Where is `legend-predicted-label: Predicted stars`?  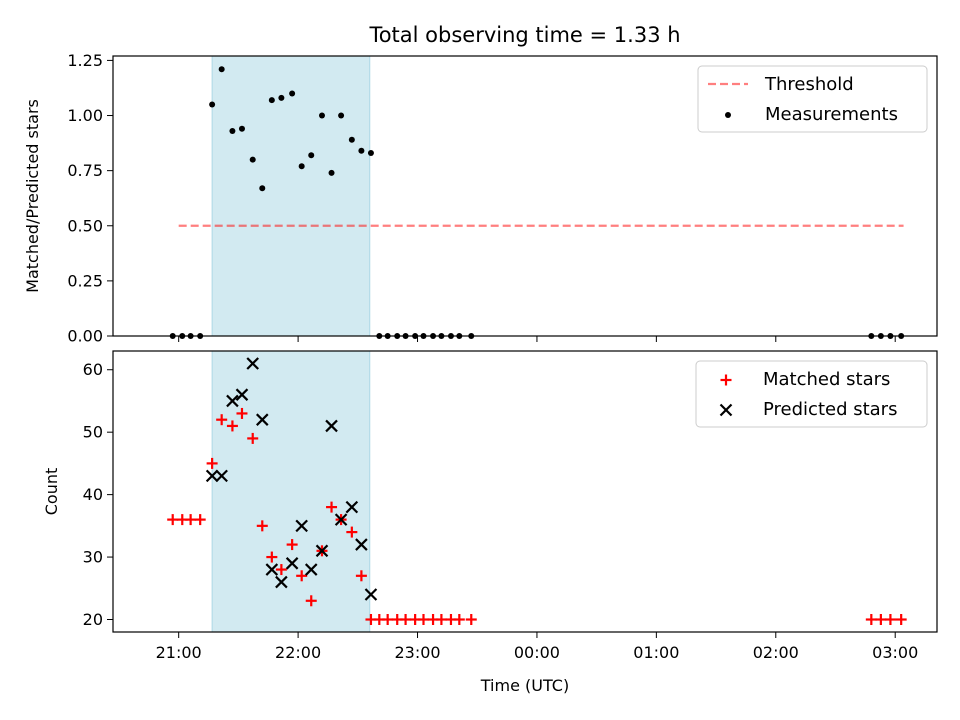
legend-predicted-label: Predicted stars is located at coordinates (830, 409).